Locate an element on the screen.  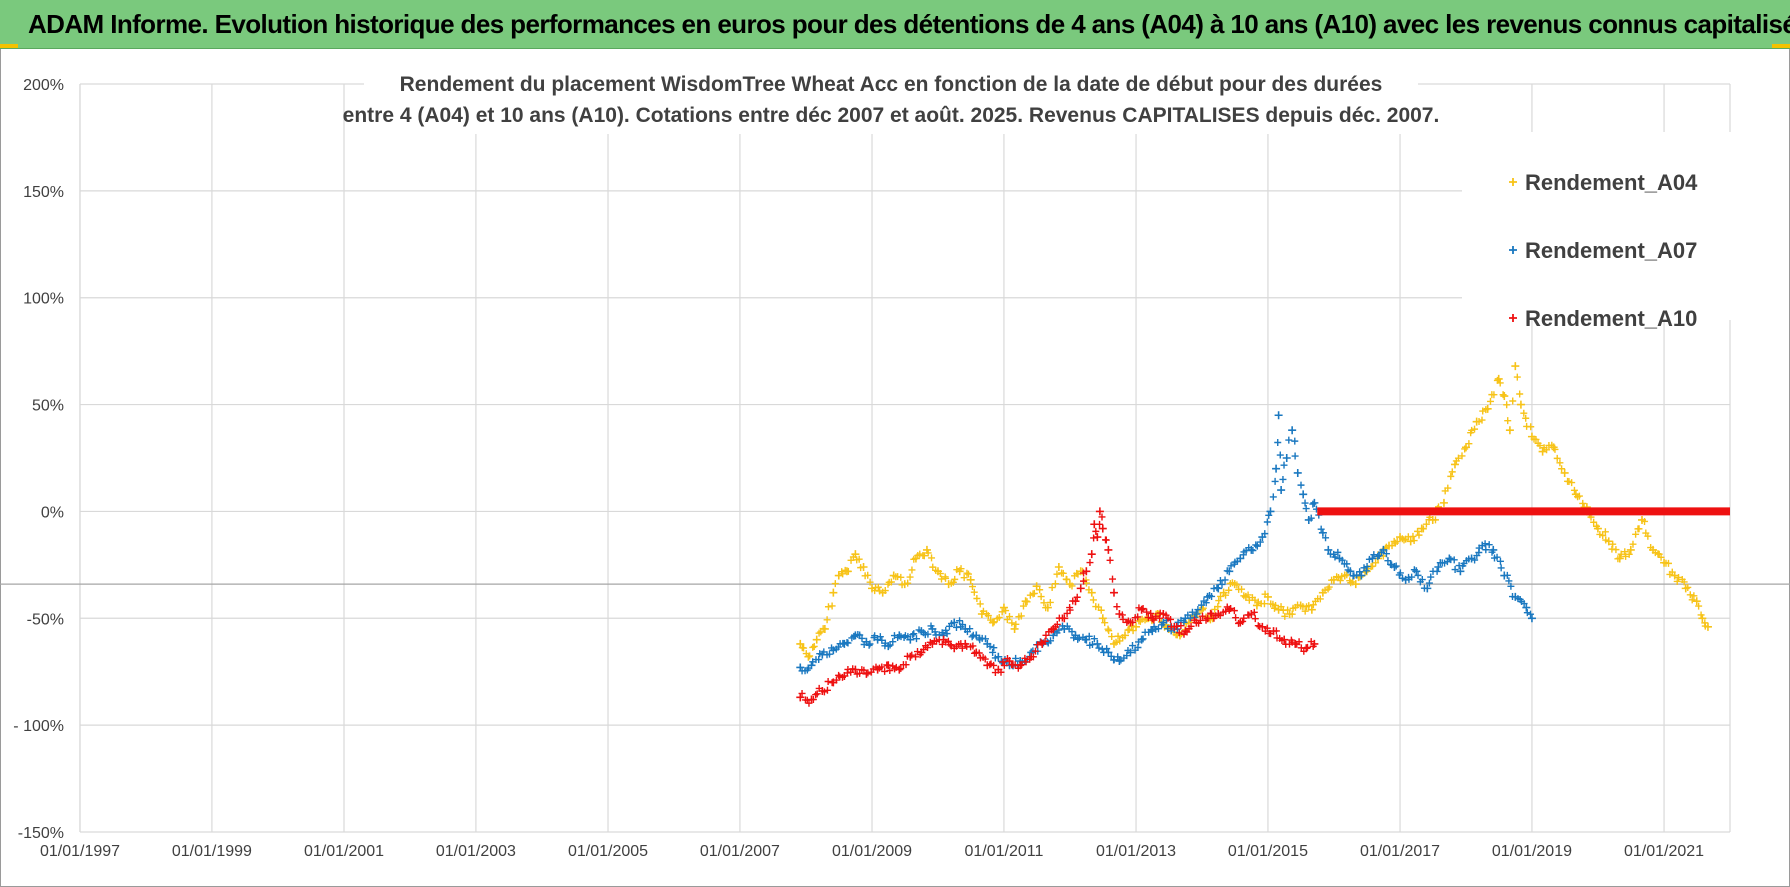
legend-label: Rendement_A10 is located at coordinates (1611, 318).